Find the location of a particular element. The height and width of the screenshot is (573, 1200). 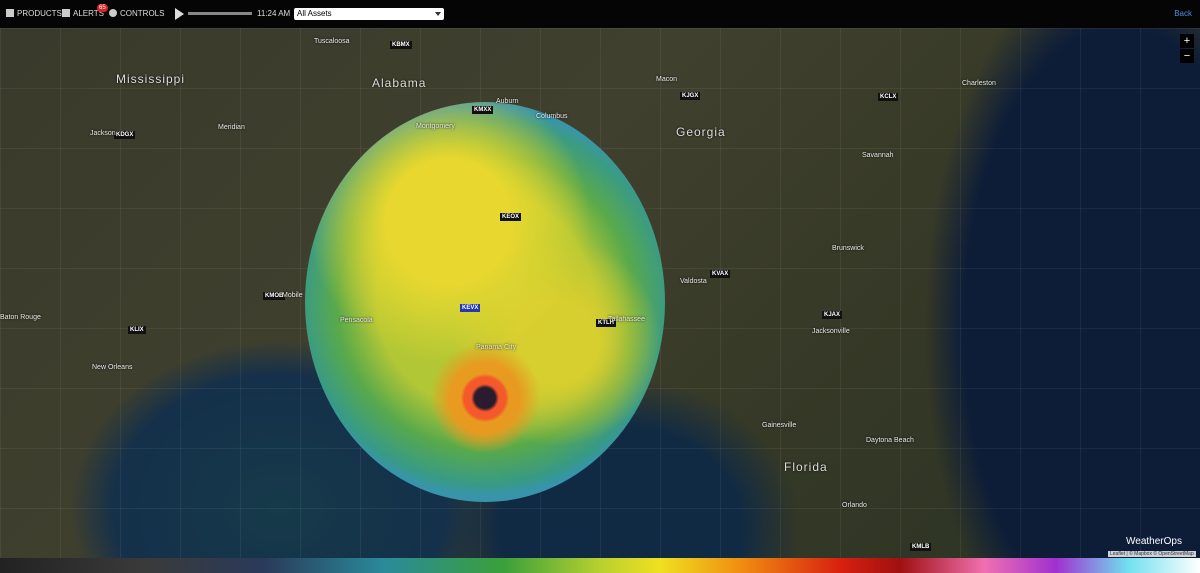

alerts-label: ALERTS is located at coordinates (88, 13).